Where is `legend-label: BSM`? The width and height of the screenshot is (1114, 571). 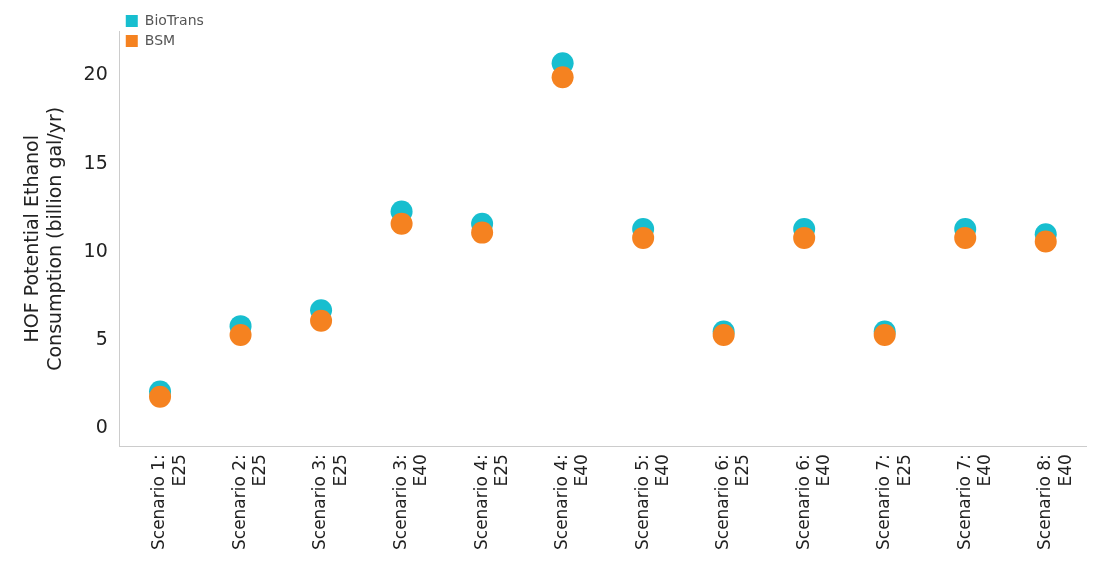
legend-label: BSM is located at coordinates (160, 39).